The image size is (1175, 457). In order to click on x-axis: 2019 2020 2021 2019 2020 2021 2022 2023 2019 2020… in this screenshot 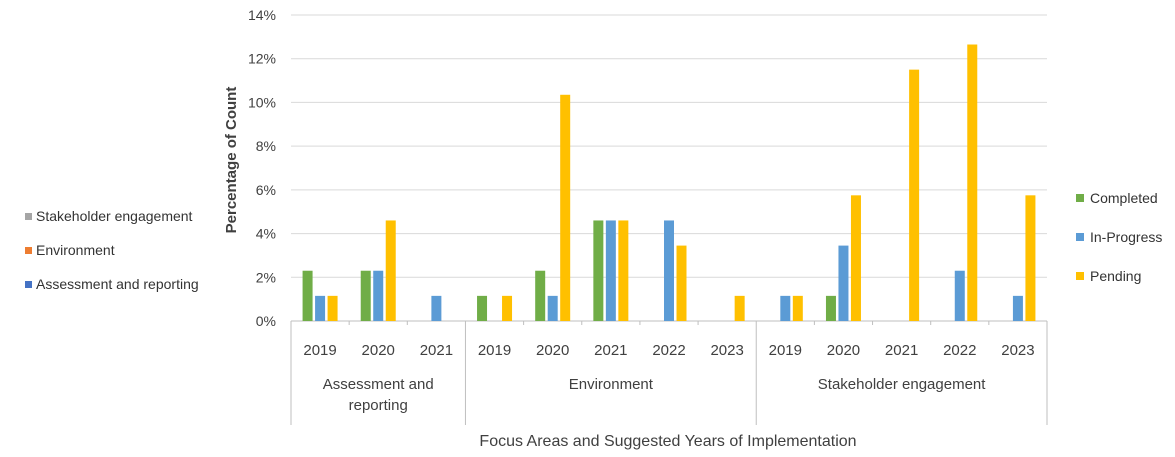, I will do `click(669, 373)`.